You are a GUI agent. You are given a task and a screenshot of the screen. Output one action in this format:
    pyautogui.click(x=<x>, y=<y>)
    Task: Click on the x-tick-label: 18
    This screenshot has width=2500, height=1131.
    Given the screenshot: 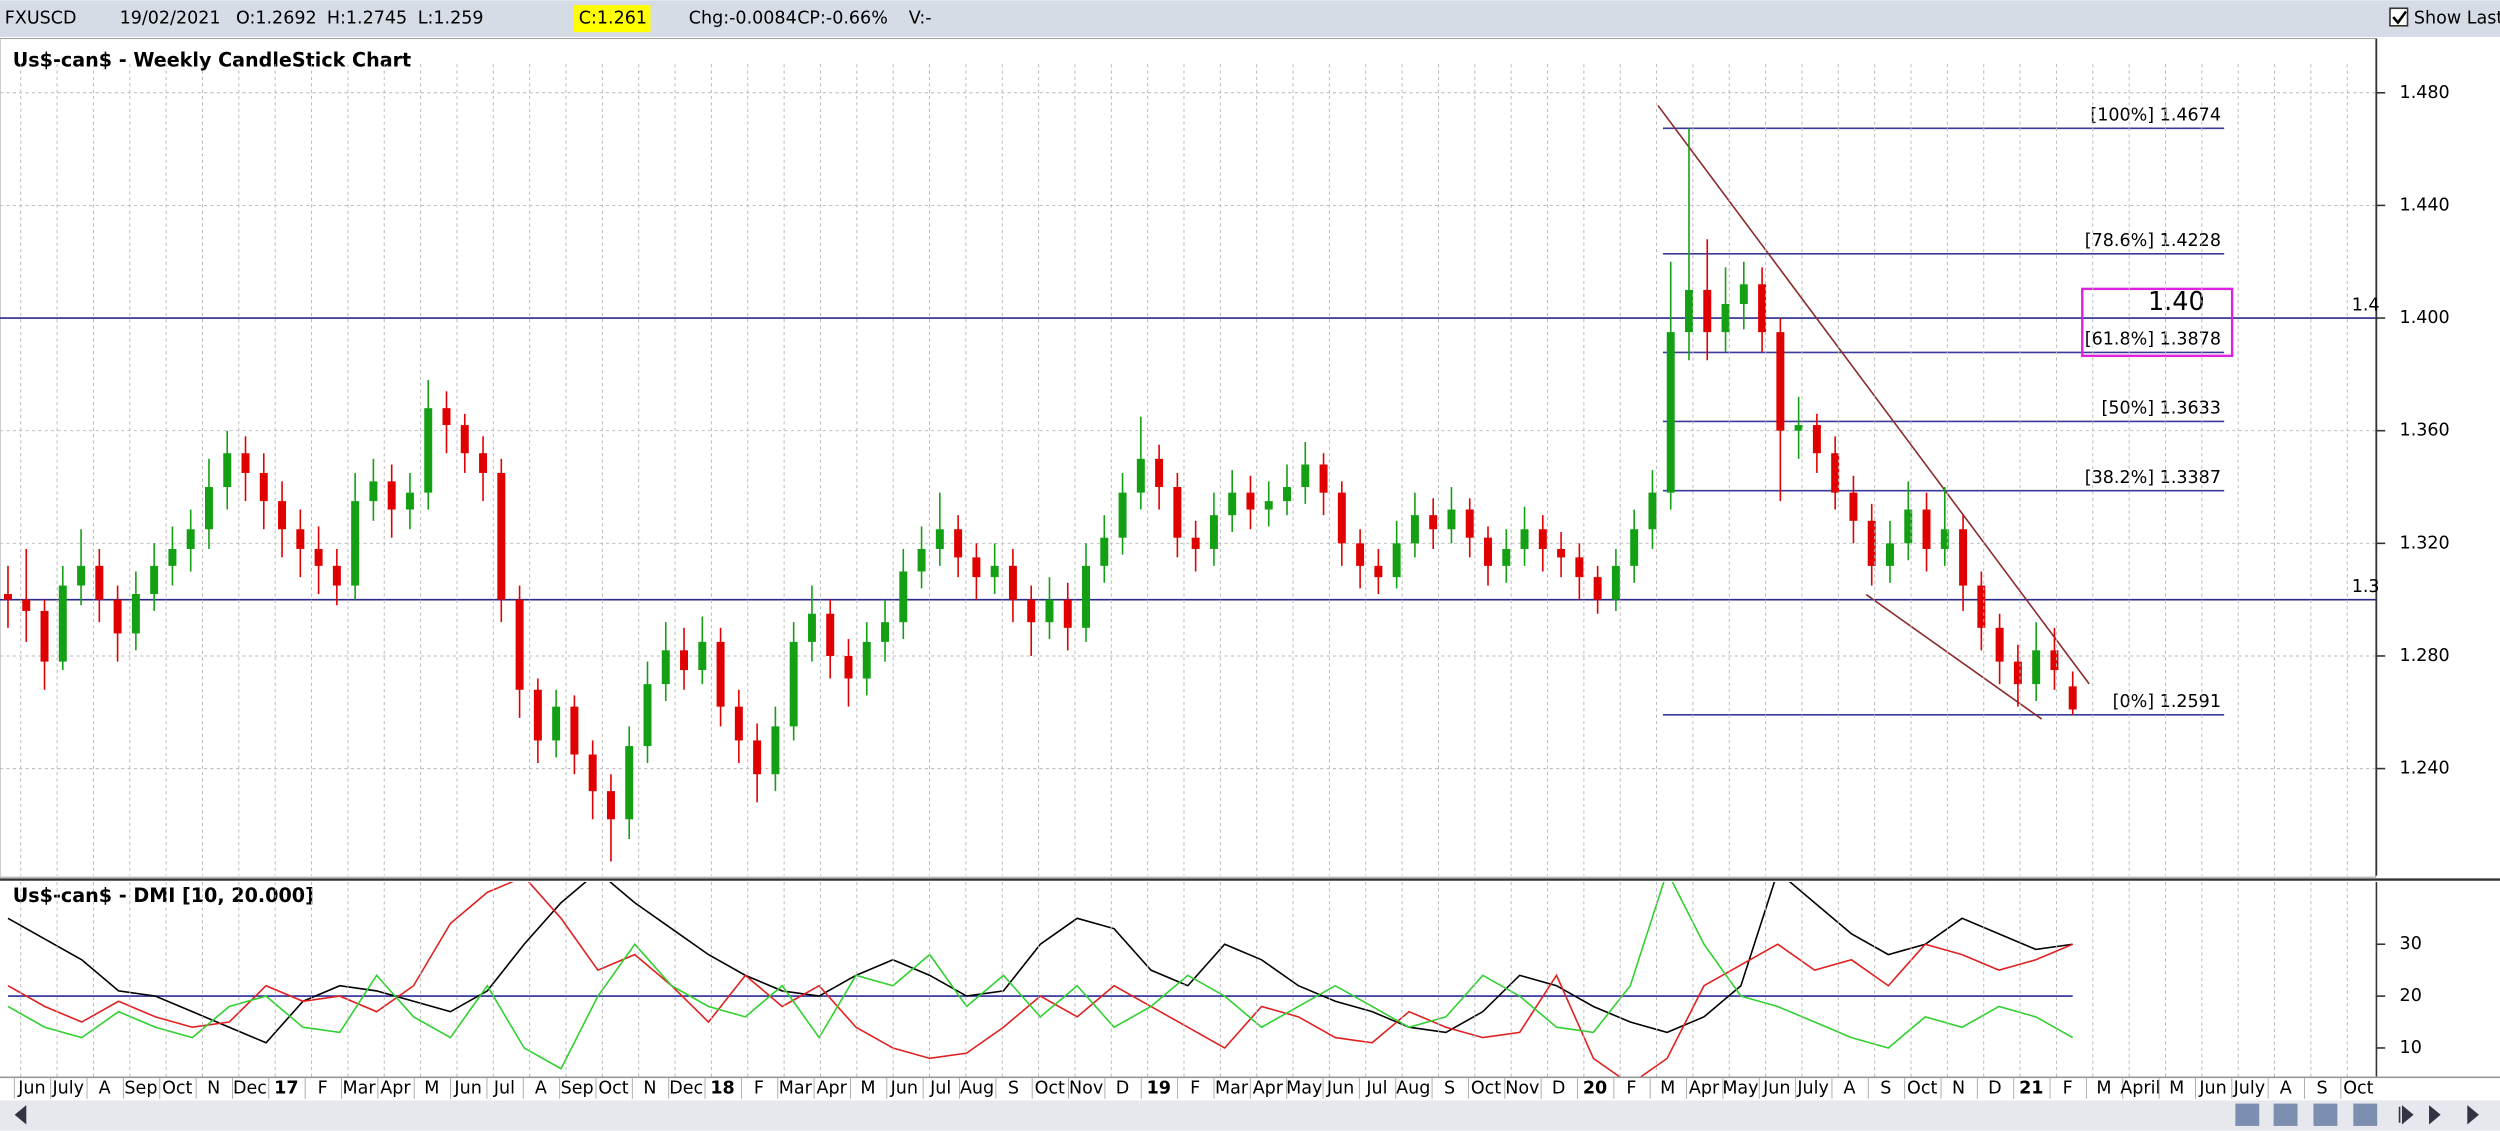 What is the action you would take?
    pyautogui.click(x=722, y=1088)
    